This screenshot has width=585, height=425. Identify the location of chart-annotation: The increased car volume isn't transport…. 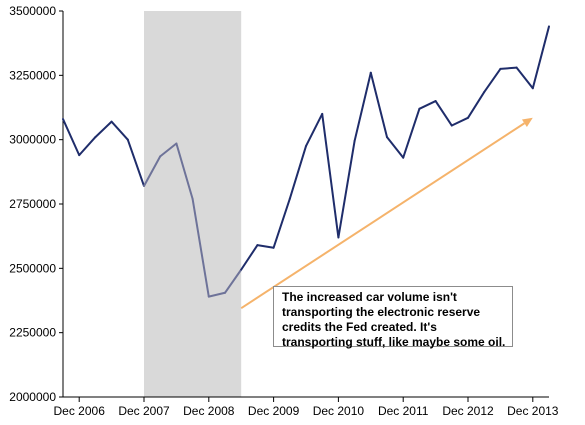
(393, 317).